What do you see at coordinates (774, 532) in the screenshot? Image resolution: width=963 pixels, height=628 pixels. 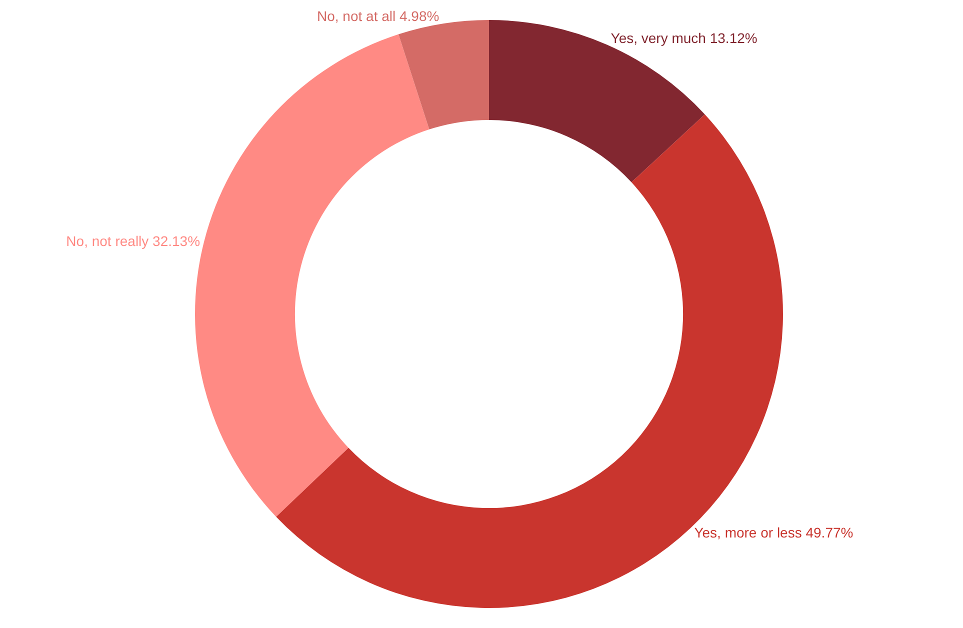 I see `slice-label: Yes, more or less 49.77%` at bounding box center [774, 532].